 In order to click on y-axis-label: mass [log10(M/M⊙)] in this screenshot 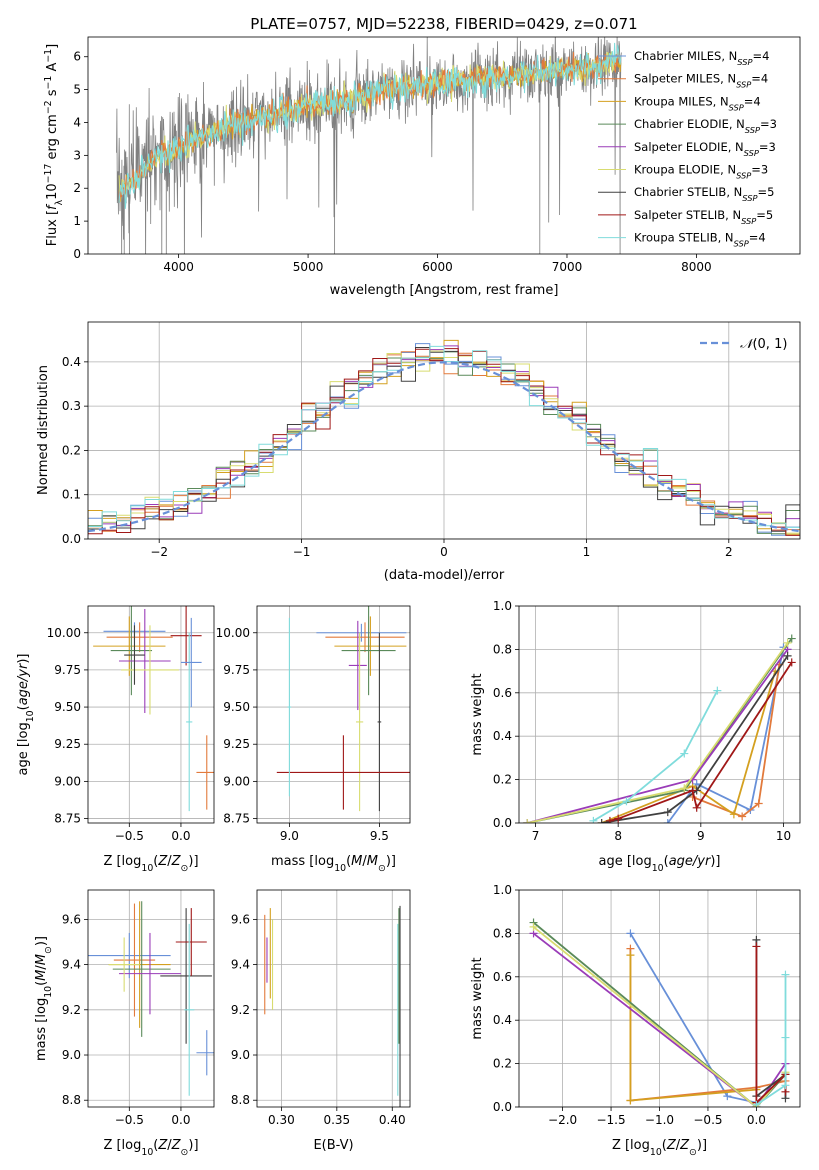, I will do `click(44, 998)`.